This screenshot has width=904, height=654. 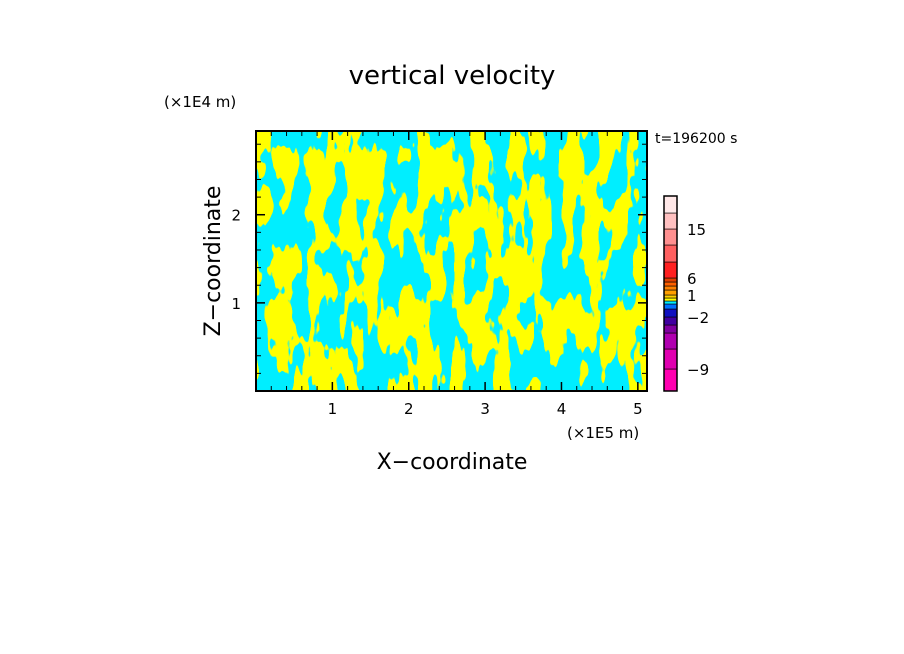 I want to click on colorbar-tick-label: 6, so click(x=692, y=279).